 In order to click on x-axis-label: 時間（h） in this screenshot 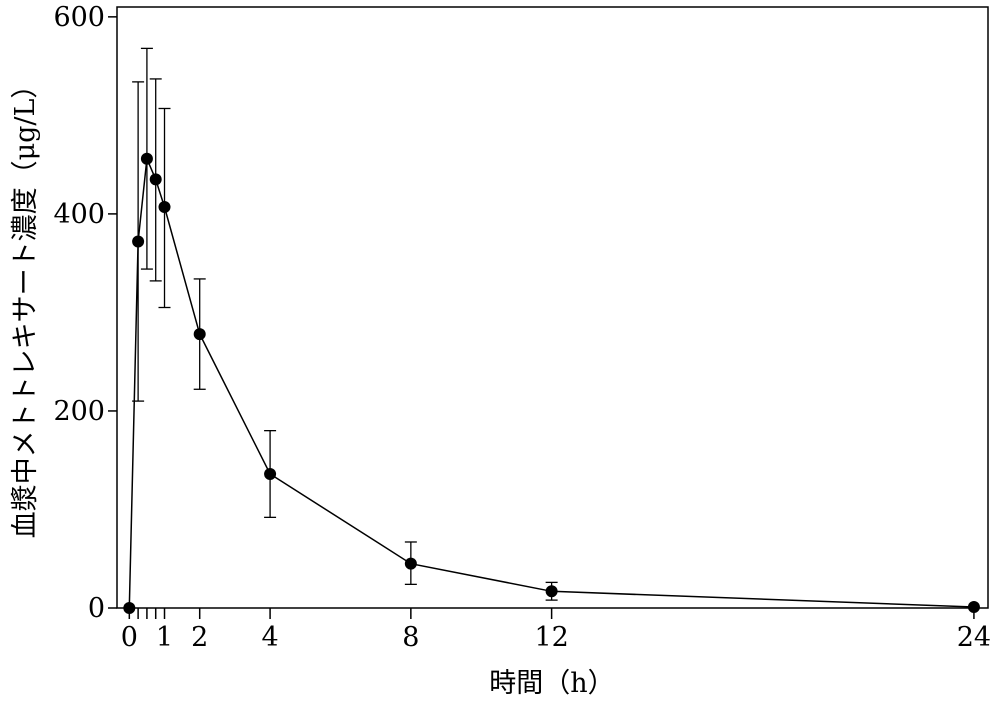, I will do `click(551, 683)`.